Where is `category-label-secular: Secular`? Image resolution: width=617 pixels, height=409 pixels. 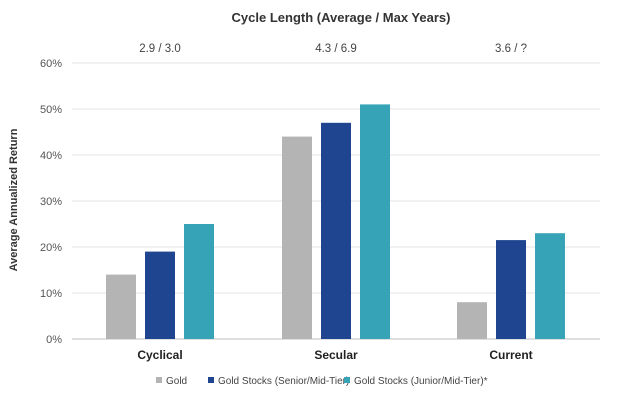 category-label-secular: Secular is located at coordinates (336, 355).